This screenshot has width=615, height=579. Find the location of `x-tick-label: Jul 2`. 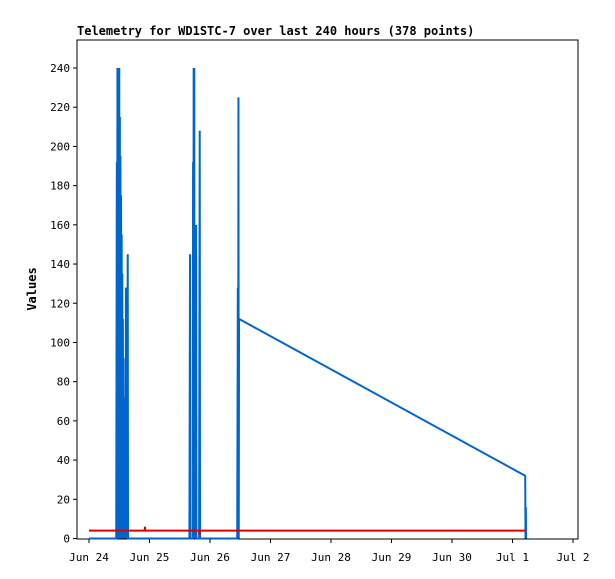

x-tick-label: Jul 2 is located at coordinates (572, 557).